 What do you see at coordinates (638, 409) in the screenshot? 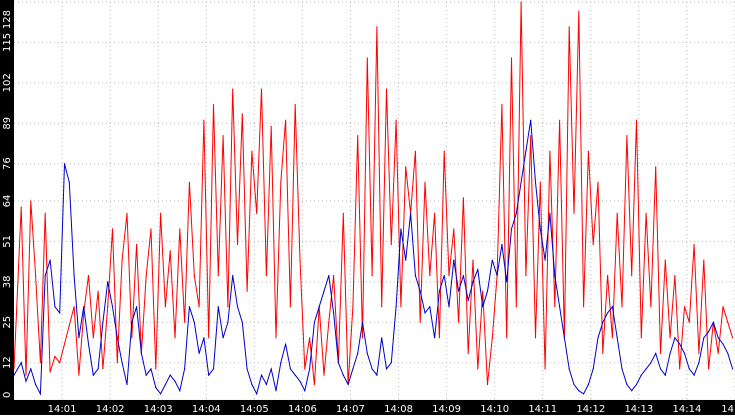
I see `x-tick-label: 14:13` at bounding box center [638, 409].